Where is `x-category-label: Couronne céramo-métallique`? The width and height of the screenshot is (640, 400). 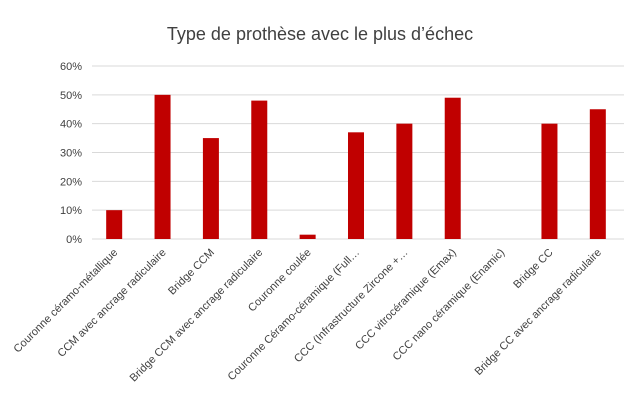
x-category-label: Couronne céramo-métallique is located at coordinates (66, 301).